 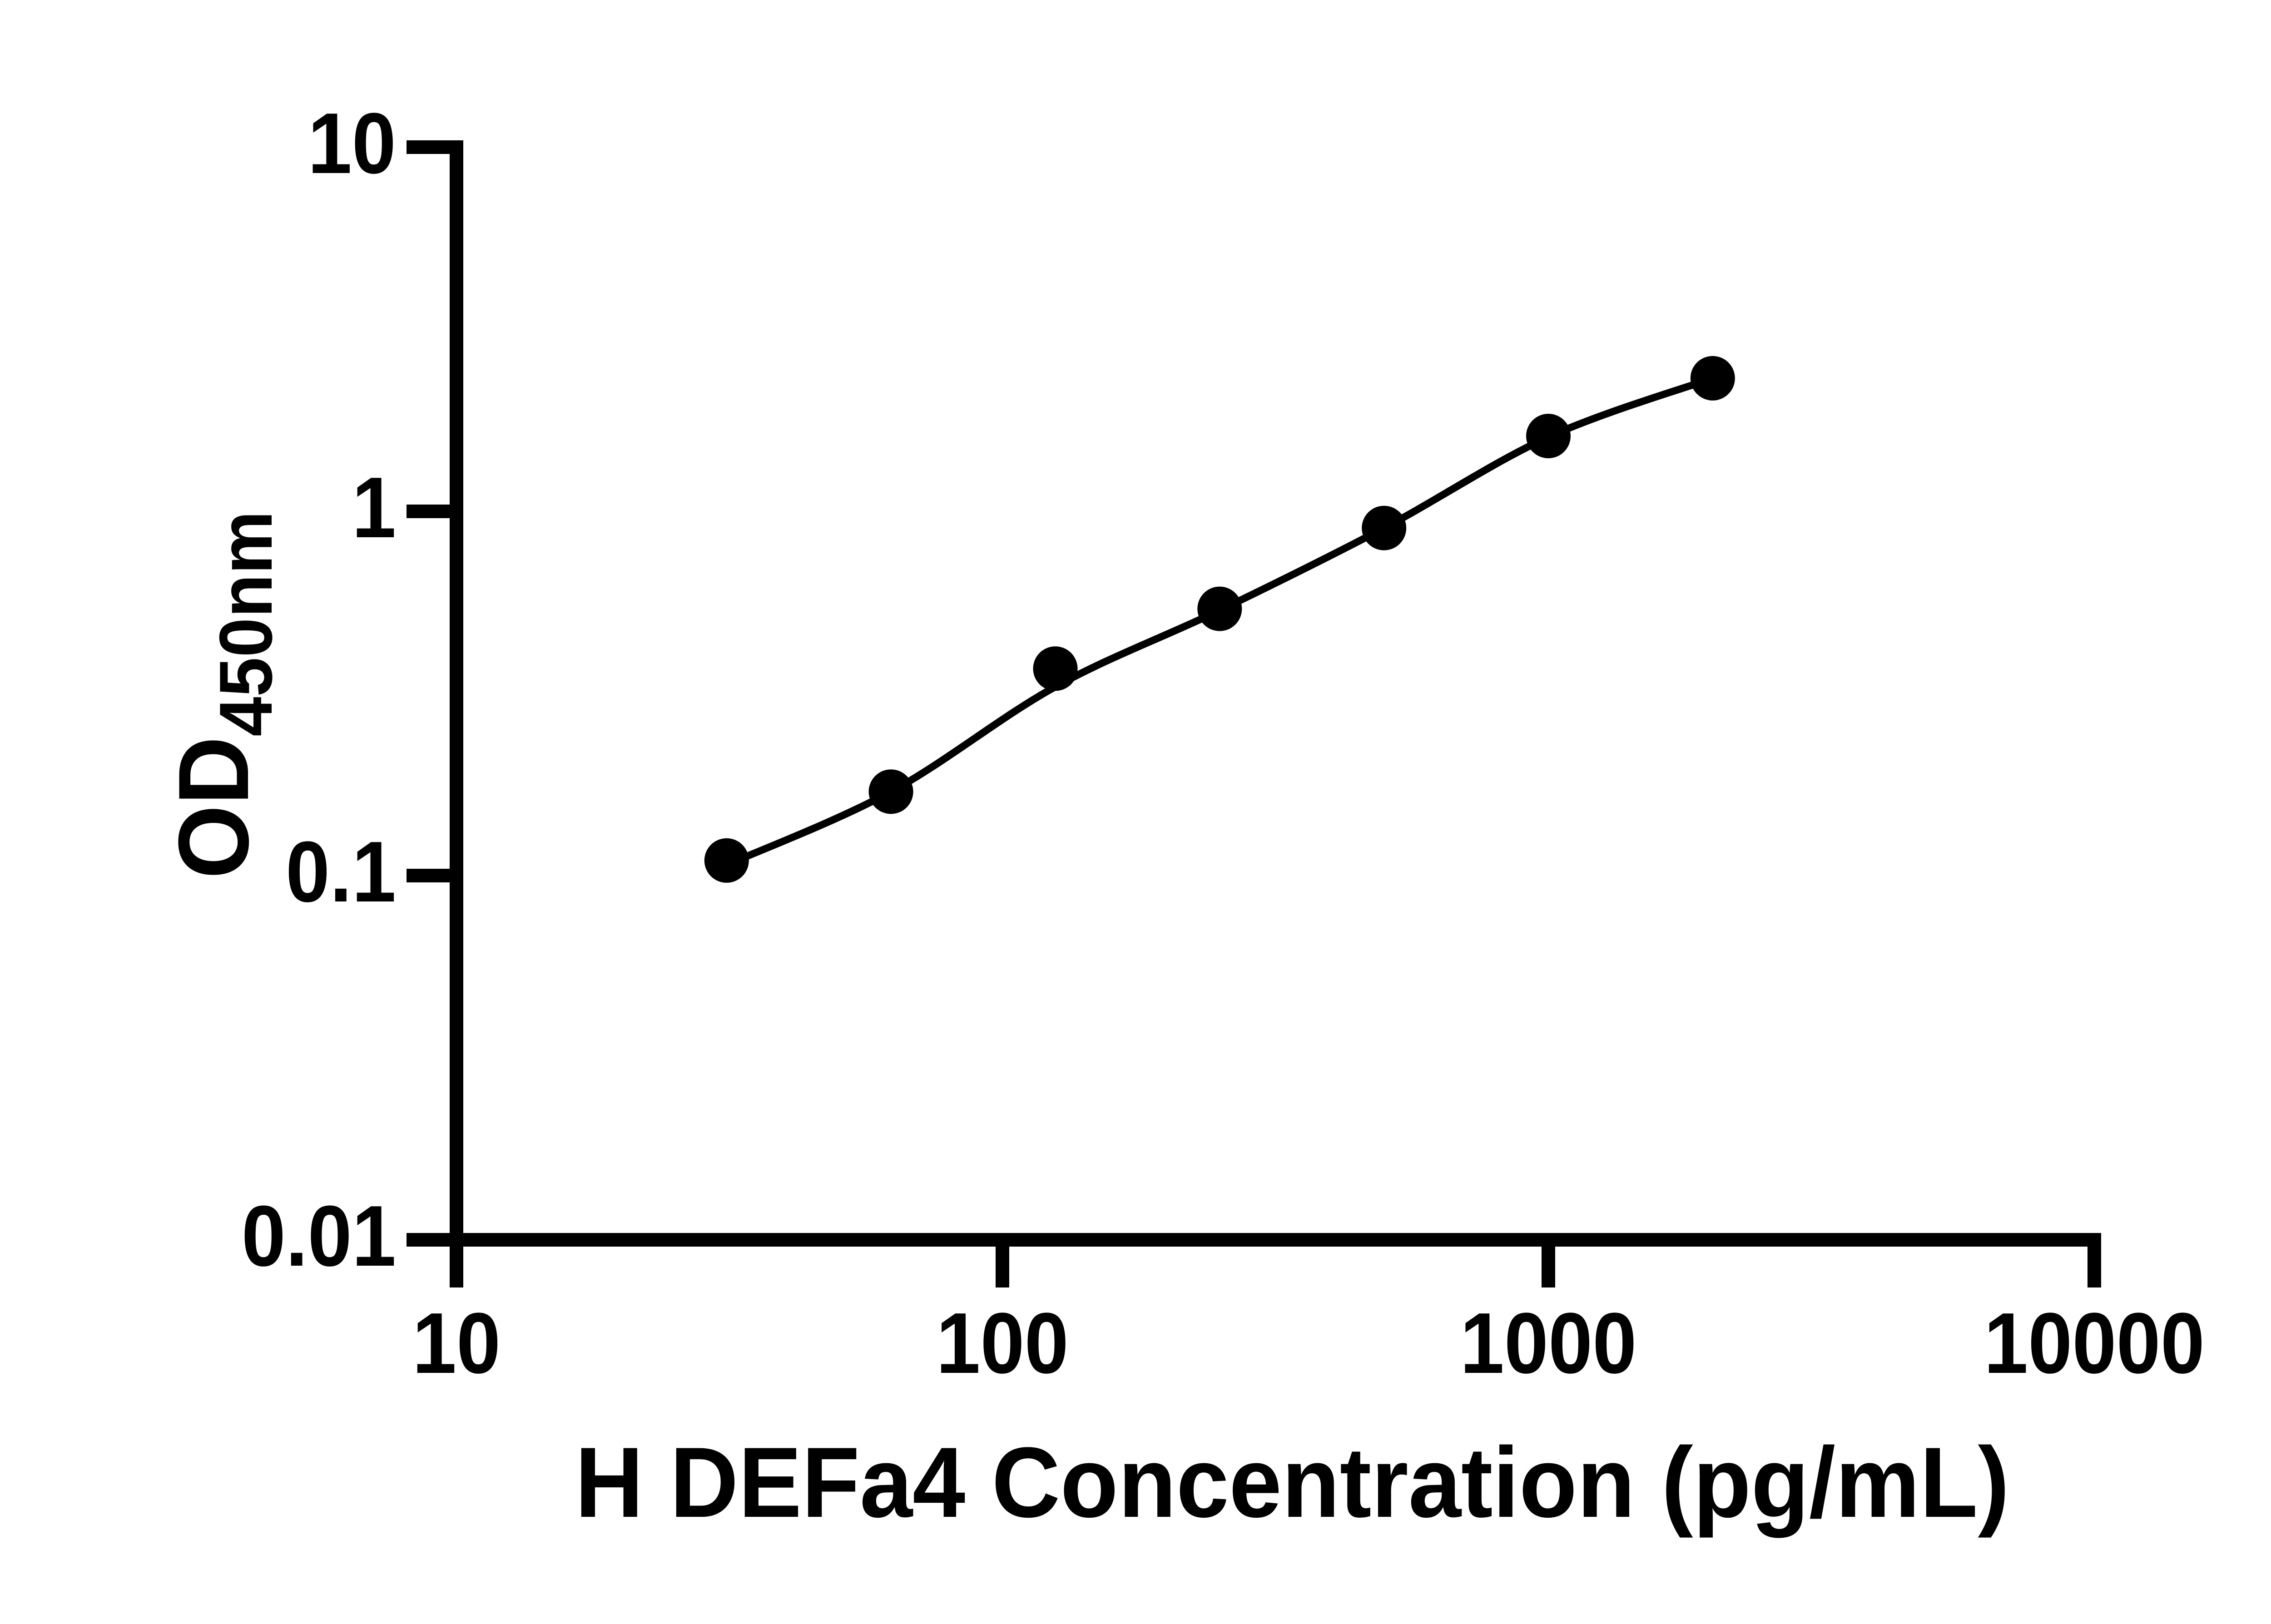 What do you see at coordinates (1548, 1343) in the screenshot?
I see `x-tick-label-1000: 1000` at bounding box center [1548, 1343].